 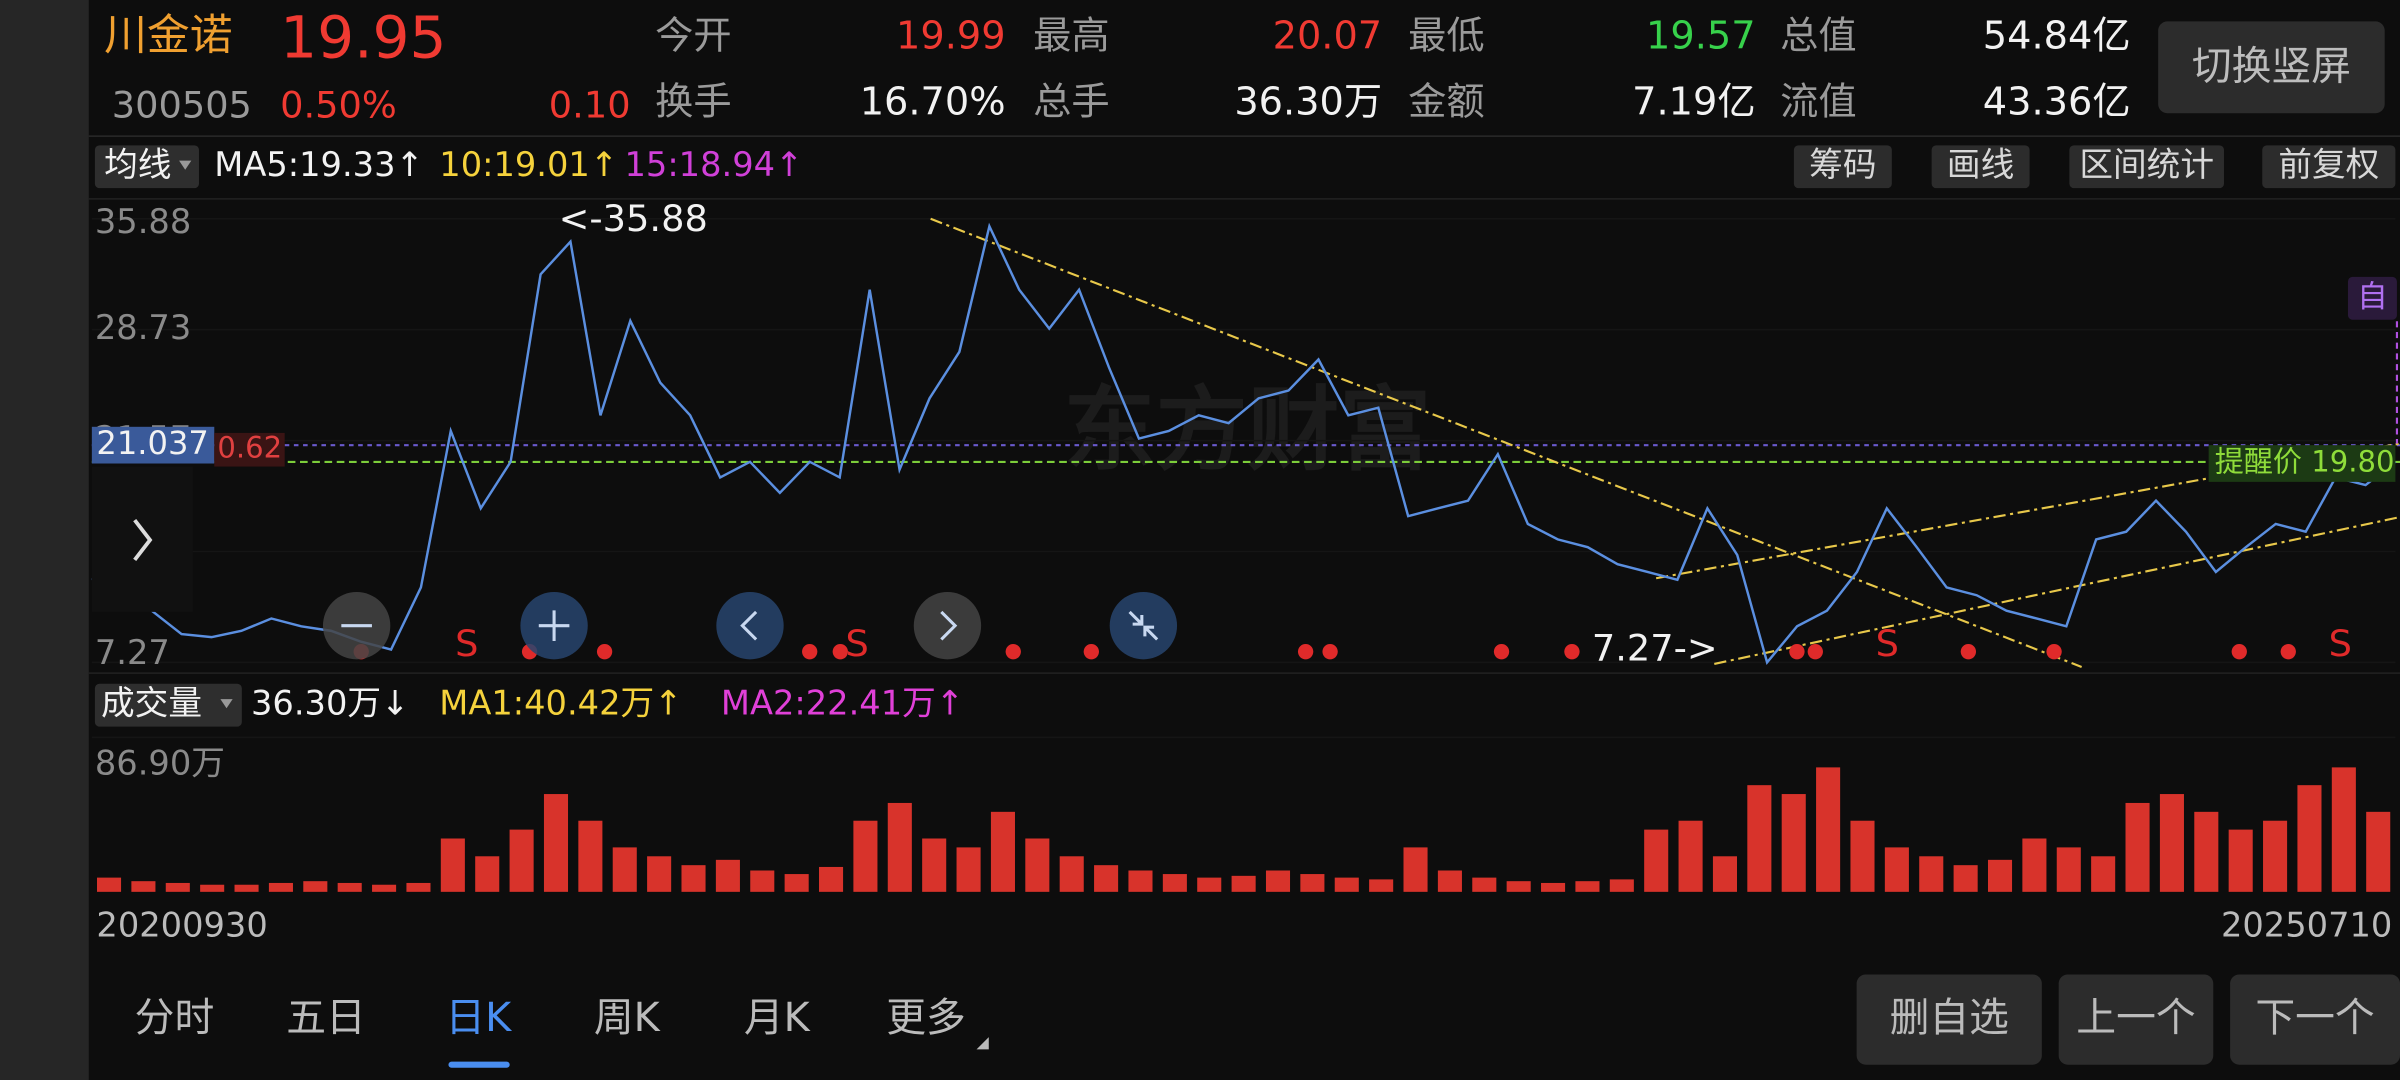 What do you see at coordinates (175, 1018) in the screenshot?
I see `tab: 分时` at bounding box center [175, 1018].